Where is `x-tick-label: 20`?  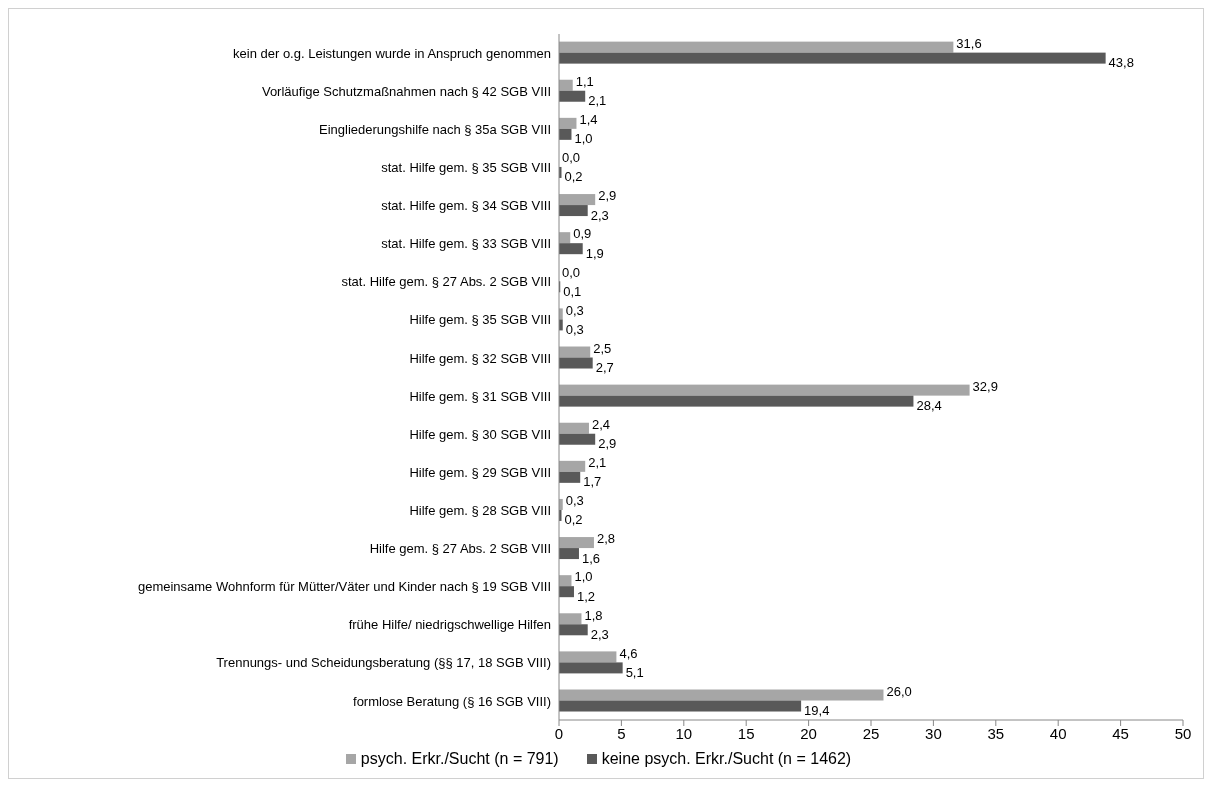 x-tick-label: 20 is located at coordinates (808, 733).